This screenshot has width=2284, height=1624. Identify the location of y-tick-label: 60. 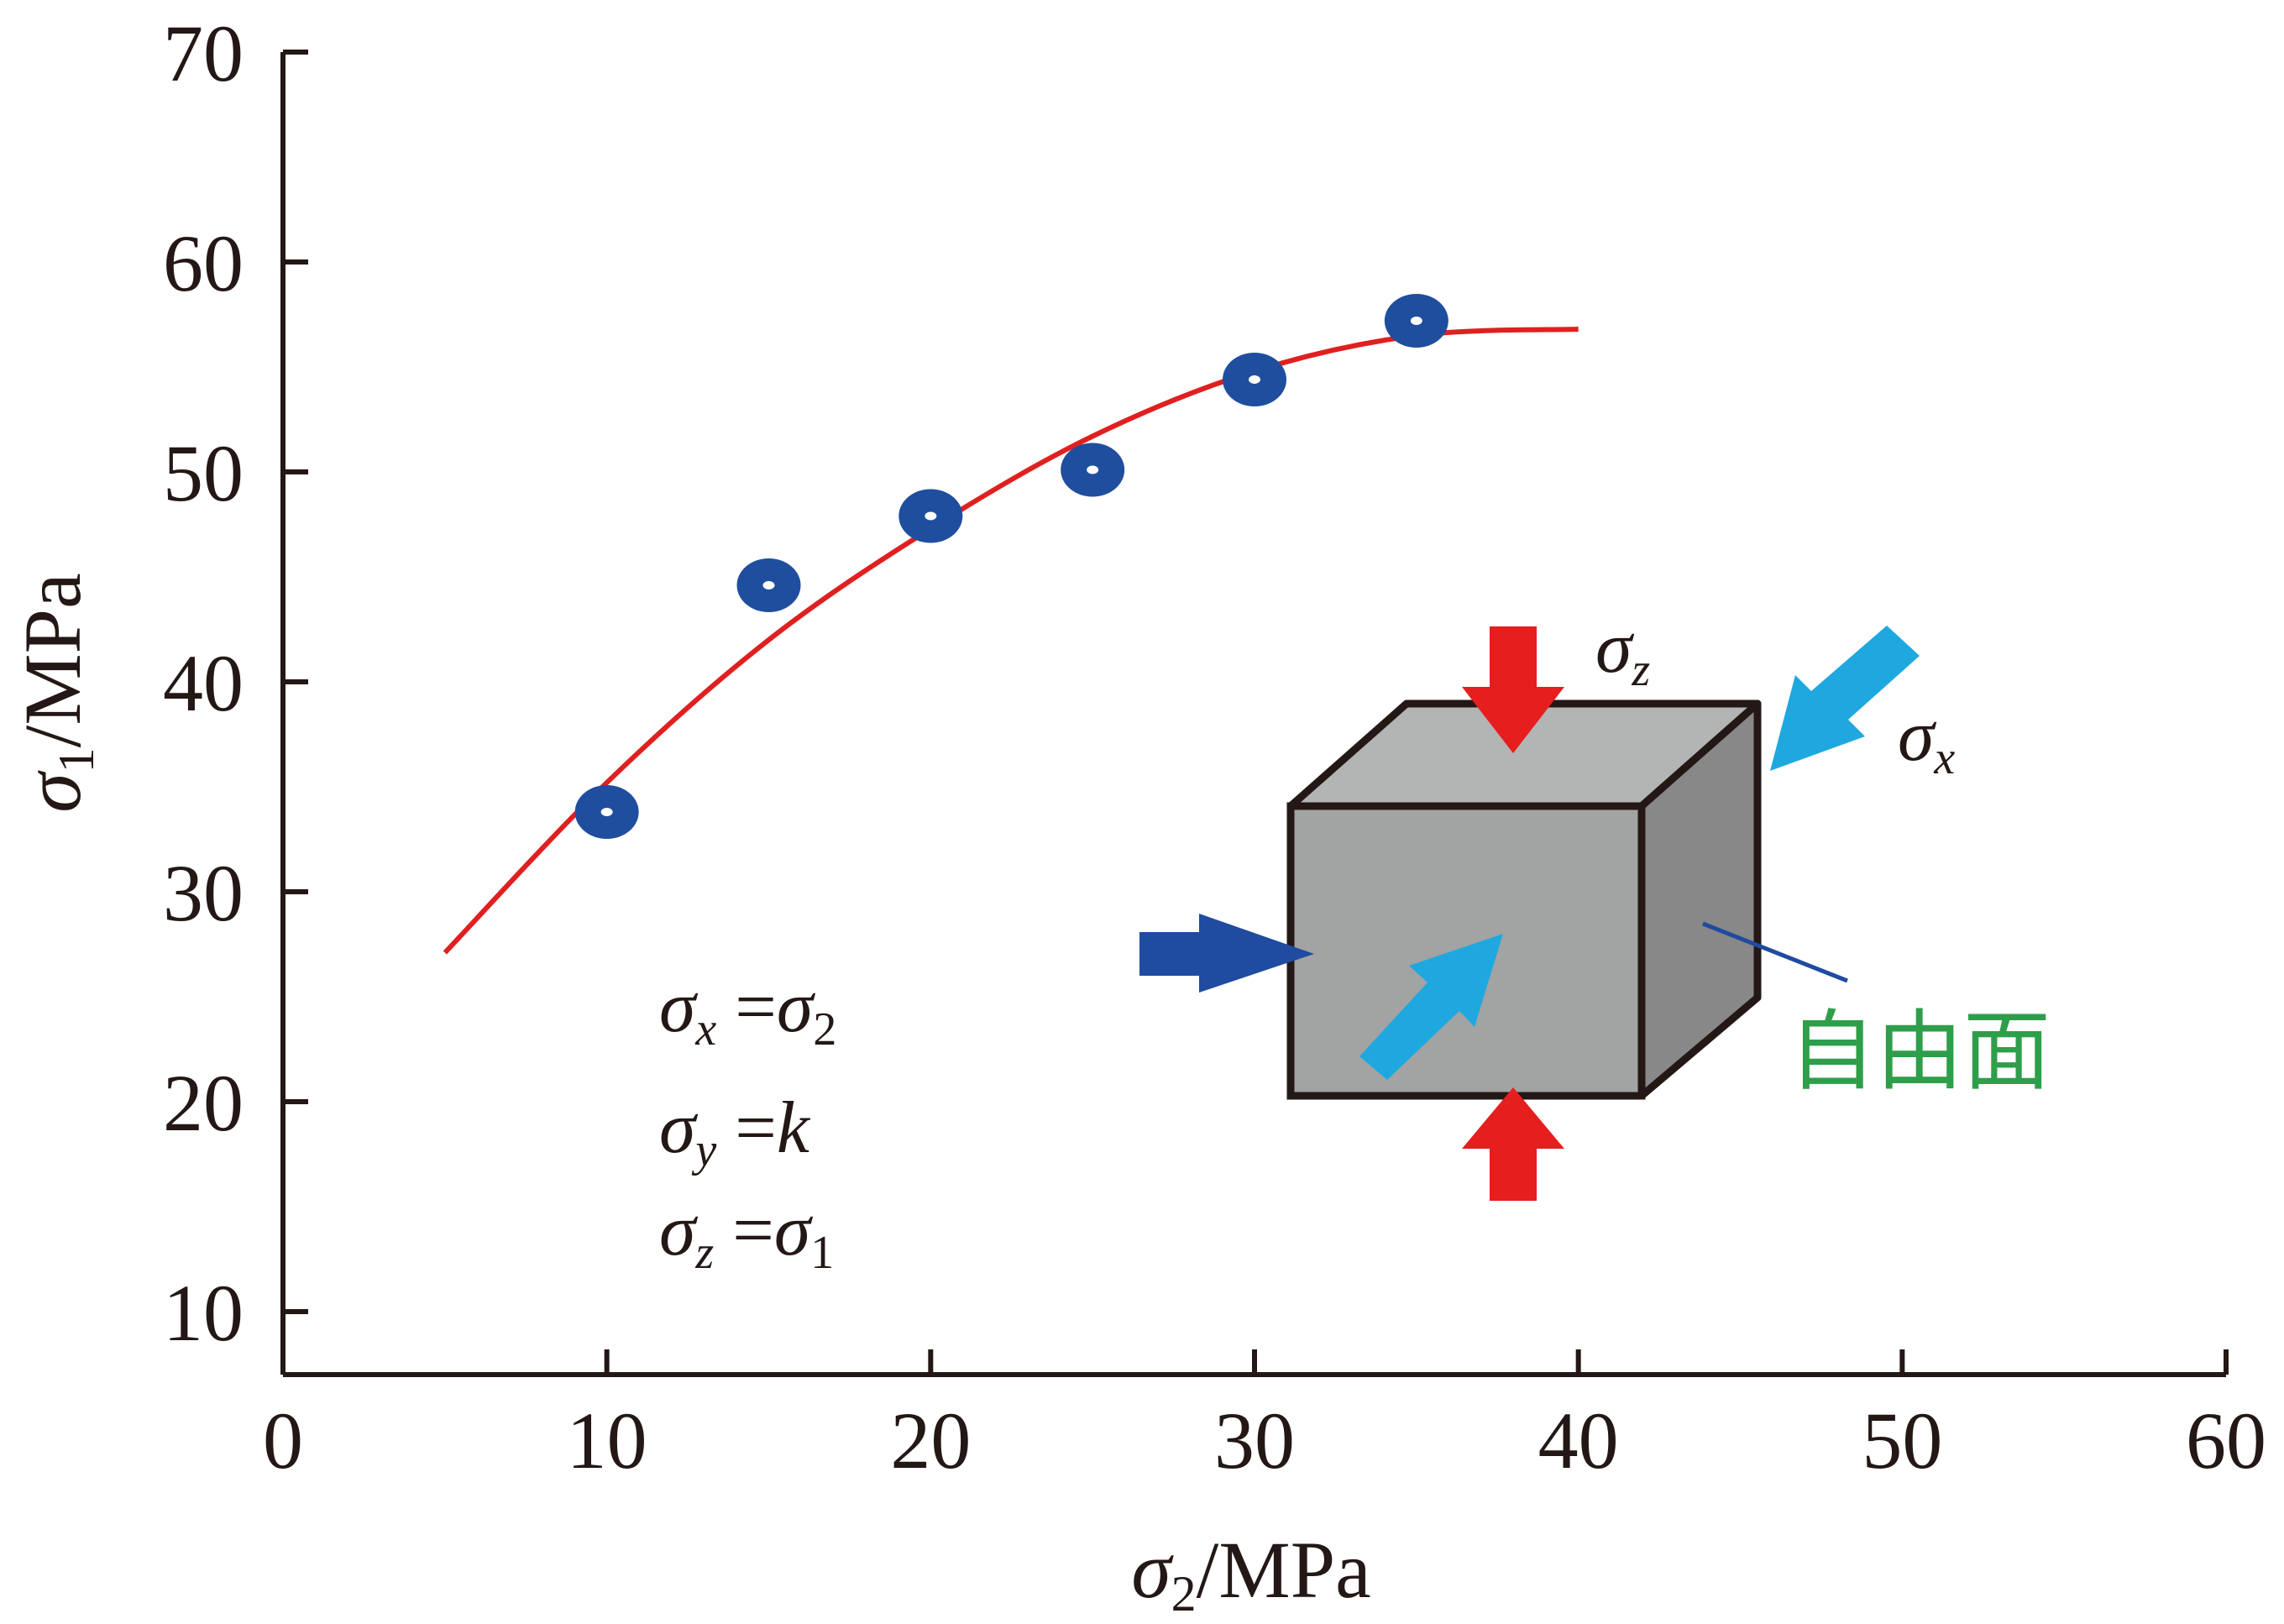
(203, 263).